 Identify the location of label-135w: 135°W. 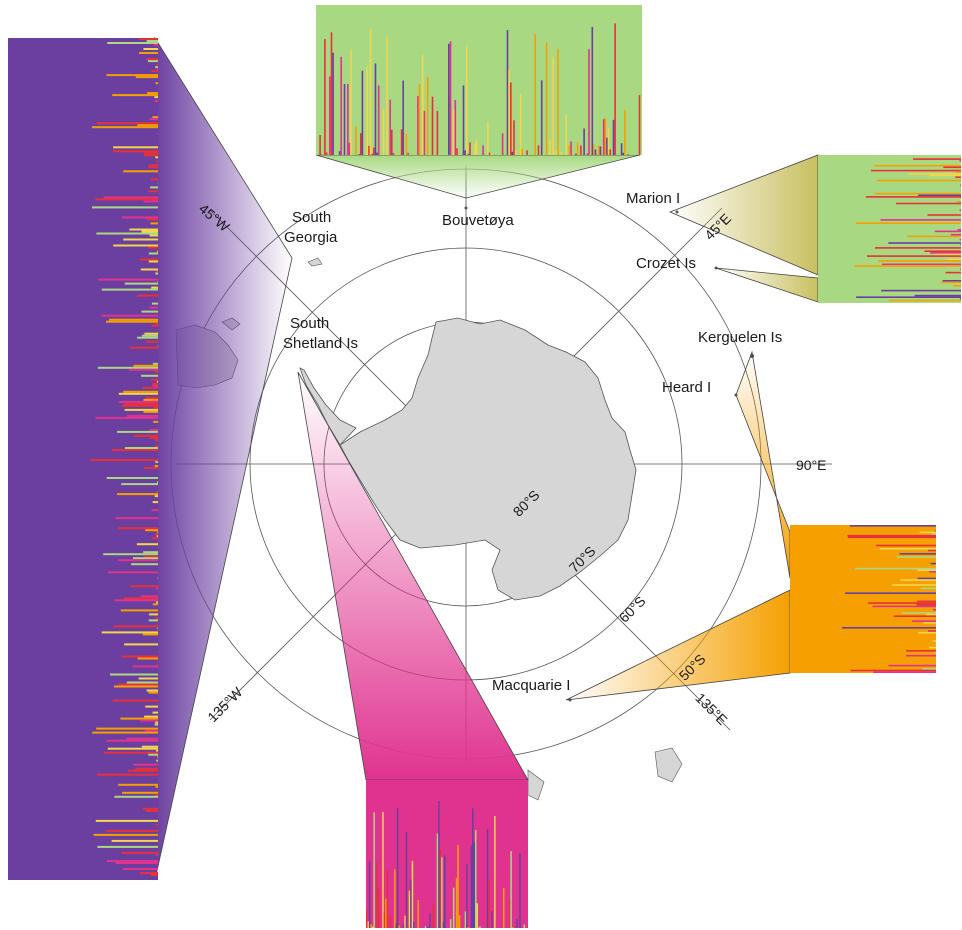
(225, 704).